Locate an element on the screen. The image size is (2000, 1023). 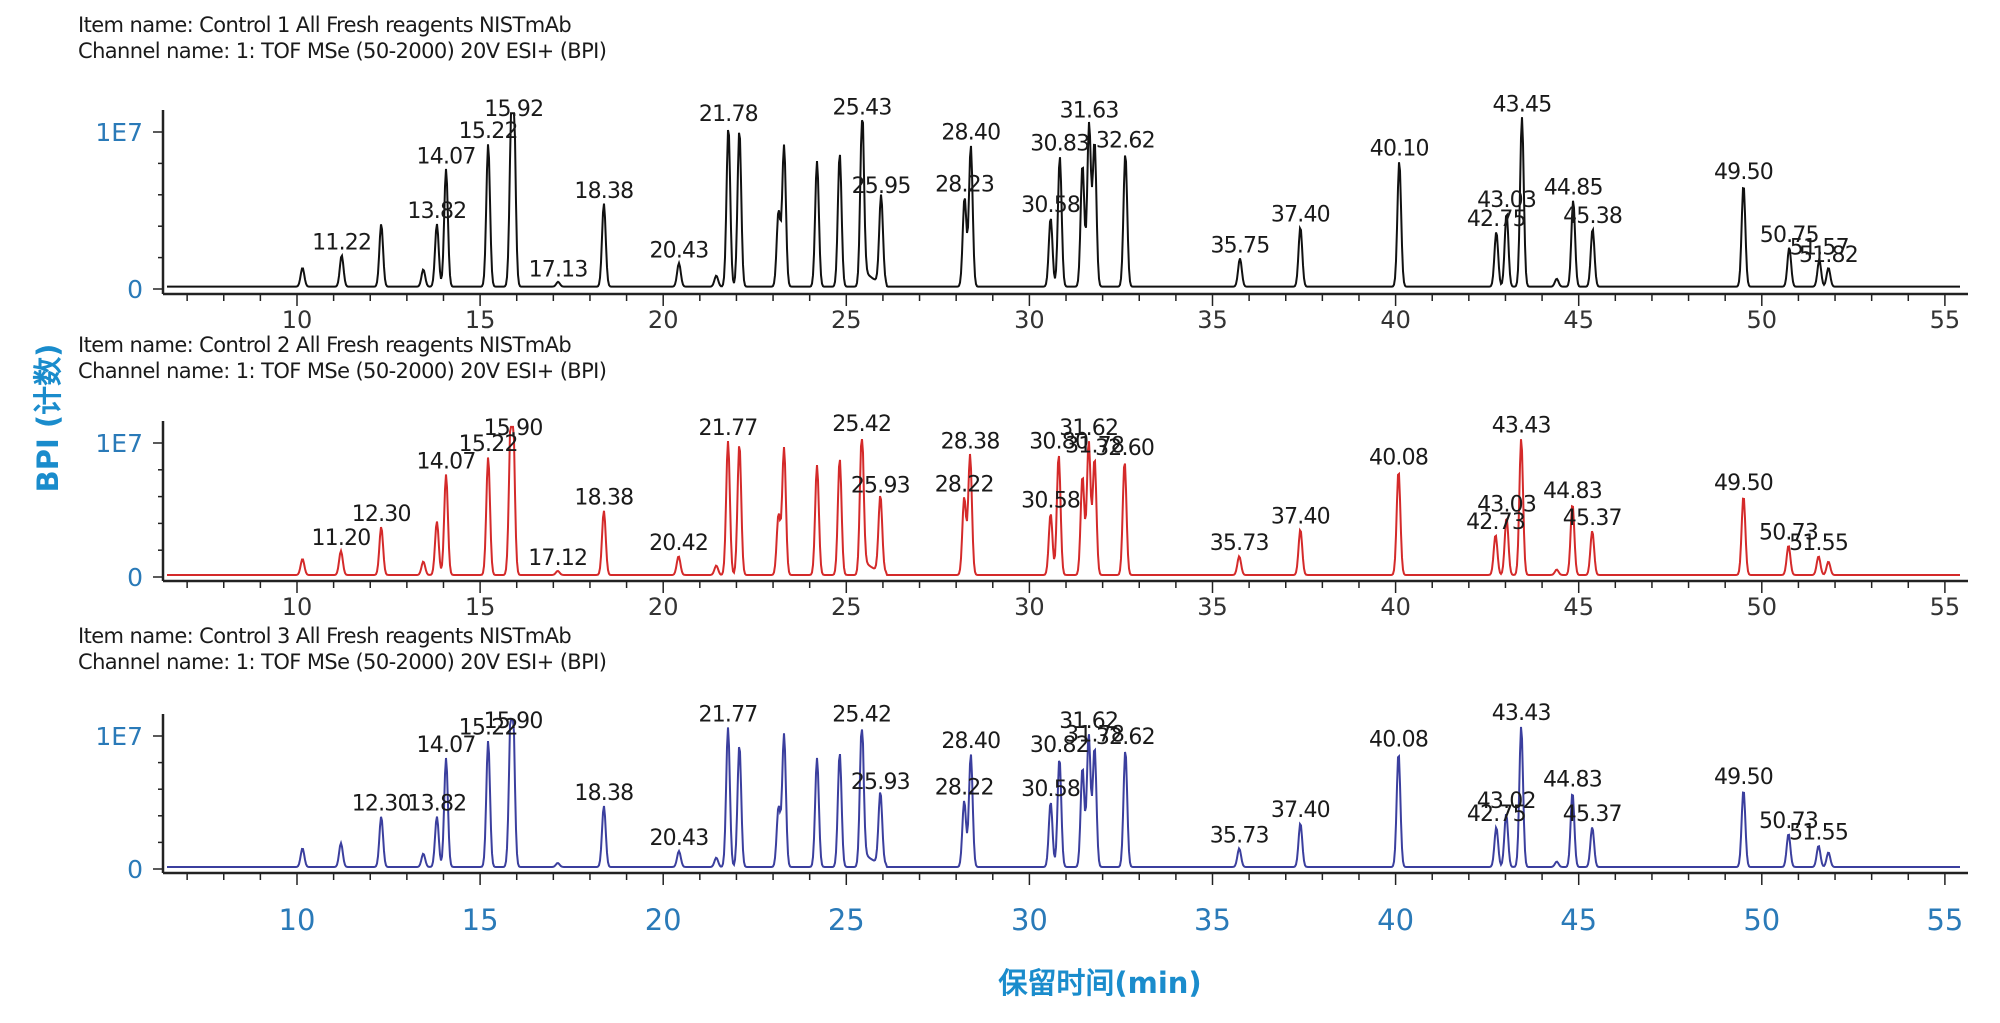
peak-label: 42.73 is located at coordinates (1495, 522).